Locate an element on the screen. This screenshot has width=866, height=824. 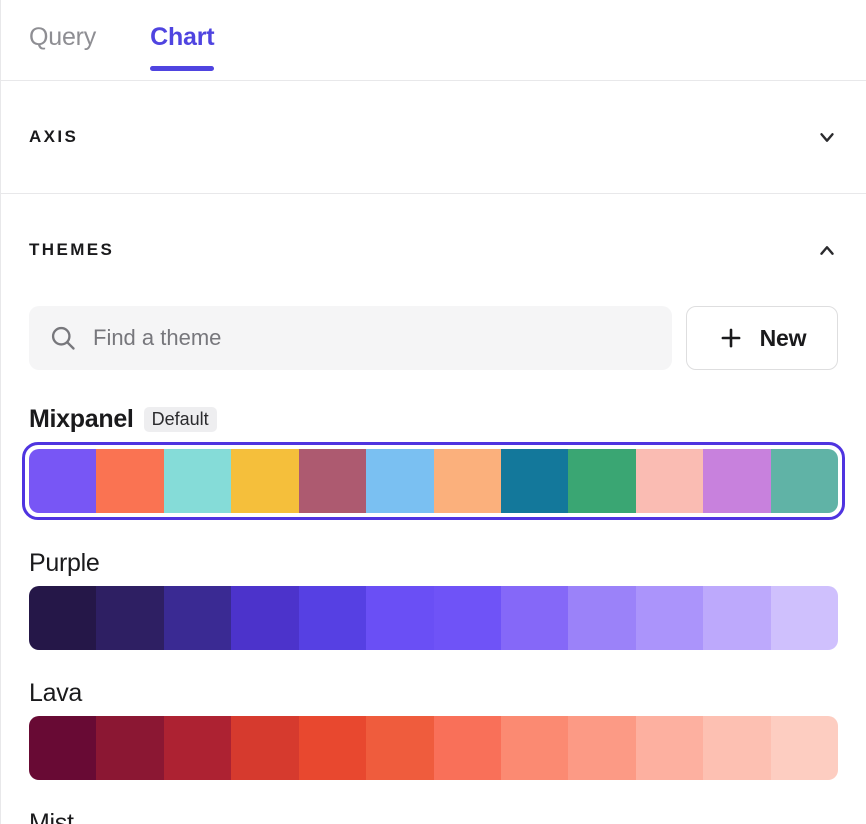
theme-name: Purple is located at coordinates (64, 562).